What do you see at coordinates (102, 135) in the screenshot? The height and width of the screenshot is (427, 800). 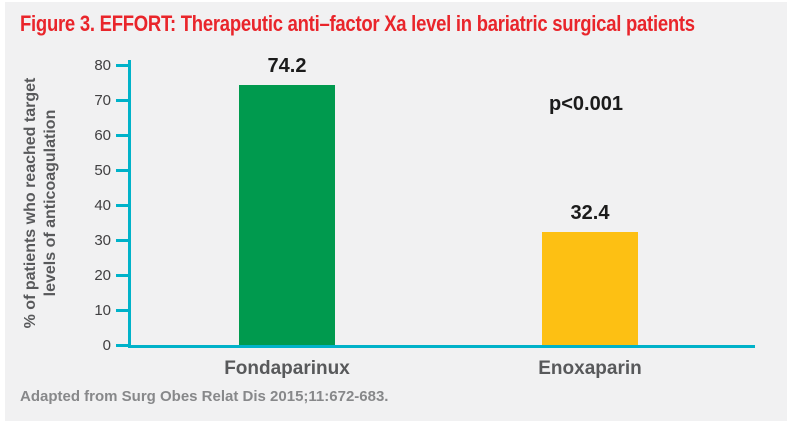 I see `y-tick-label: 60` at bounding box center [102, 135].